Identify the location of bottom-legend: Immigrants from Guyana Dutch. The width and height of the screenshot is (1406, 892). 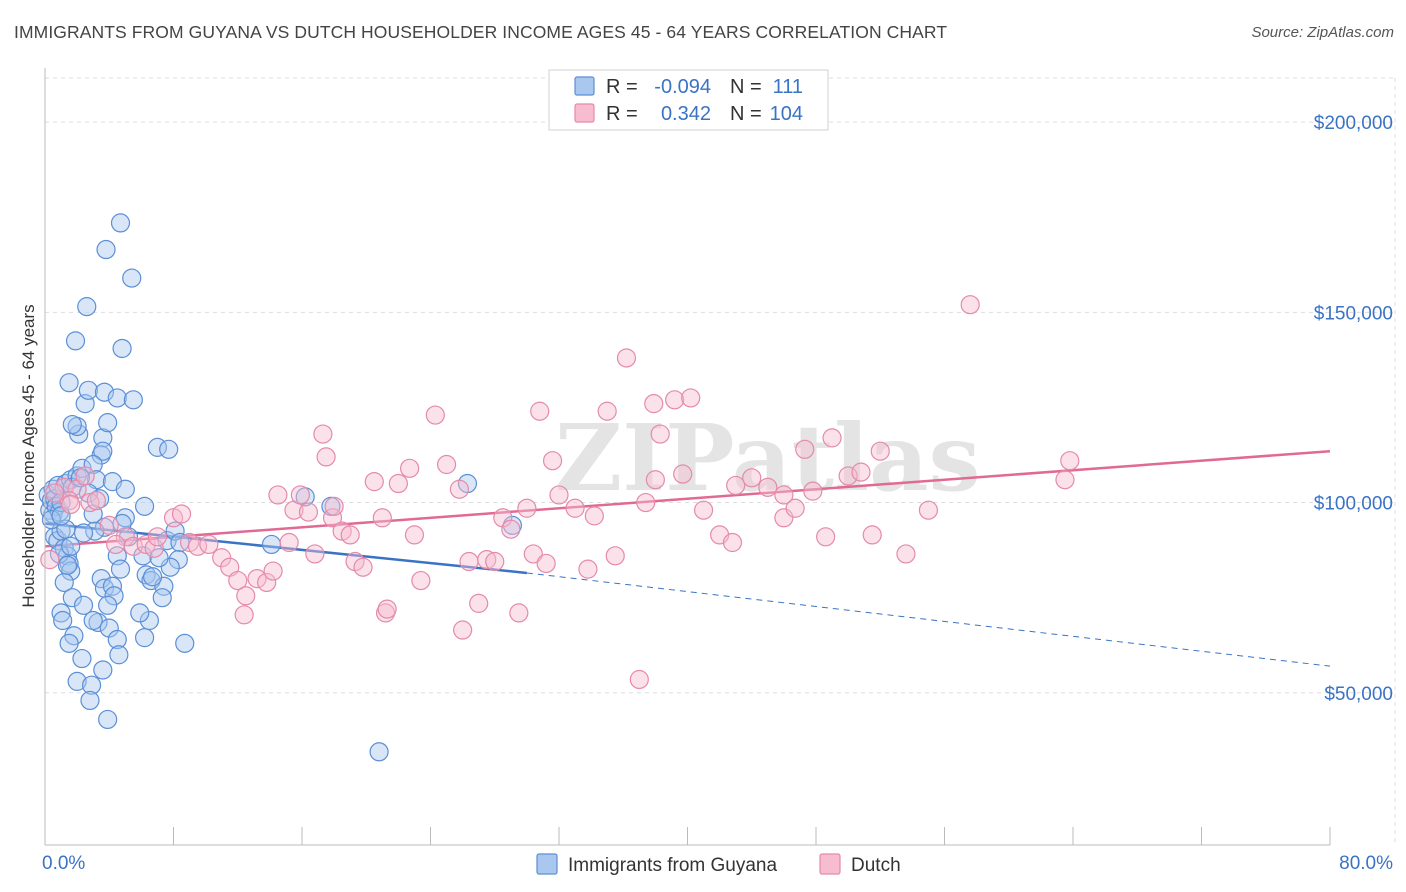
(718, 864).